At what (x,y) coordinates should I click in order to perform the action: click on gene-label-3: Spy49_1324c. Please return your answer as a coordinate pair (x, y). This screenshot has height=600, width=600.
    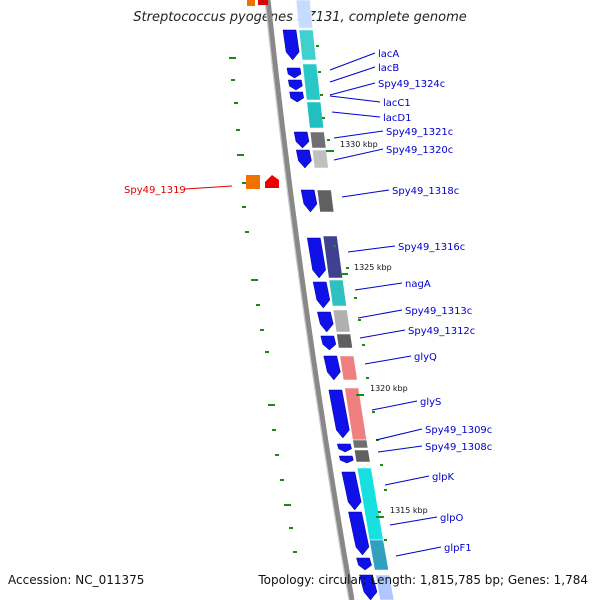
    Looking at the image, I should click on (411, 84).